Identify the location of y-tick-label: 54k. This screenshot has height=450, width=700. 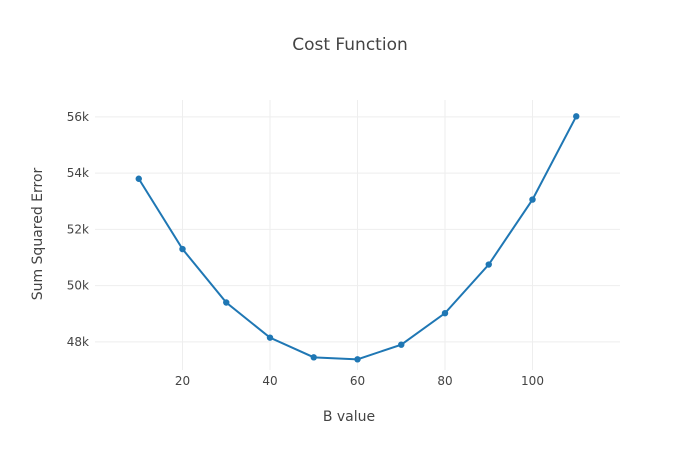
(78, 173).